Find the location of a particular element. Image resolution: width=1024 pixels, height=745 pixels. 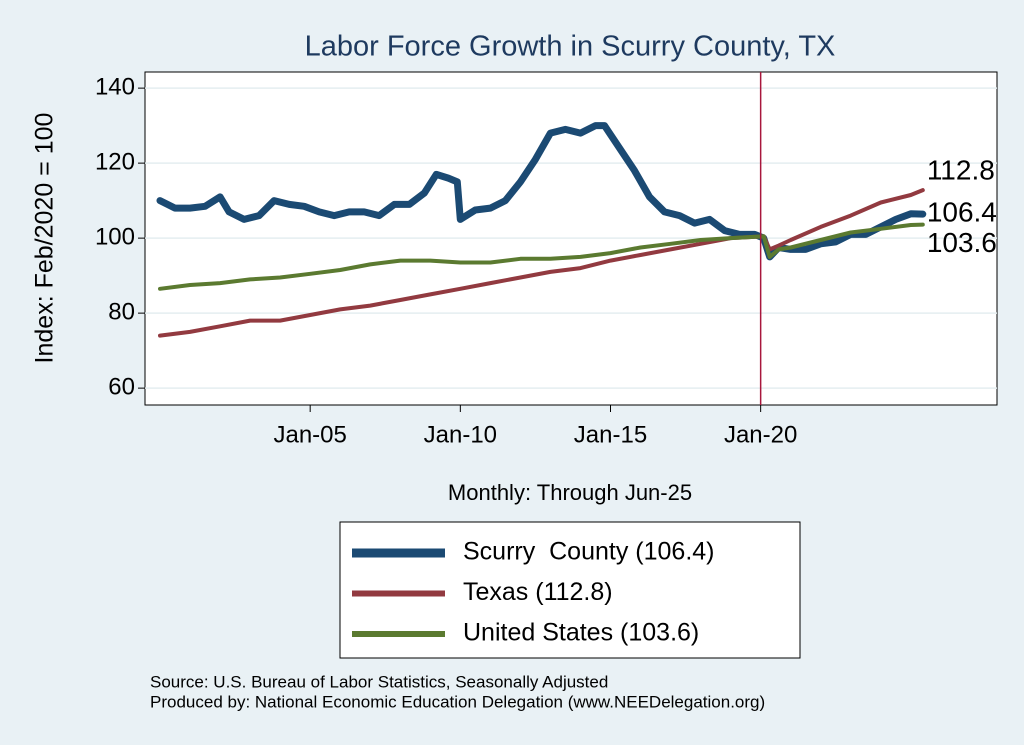

y-tick-label: 60 is located at coordinates (121, 386).